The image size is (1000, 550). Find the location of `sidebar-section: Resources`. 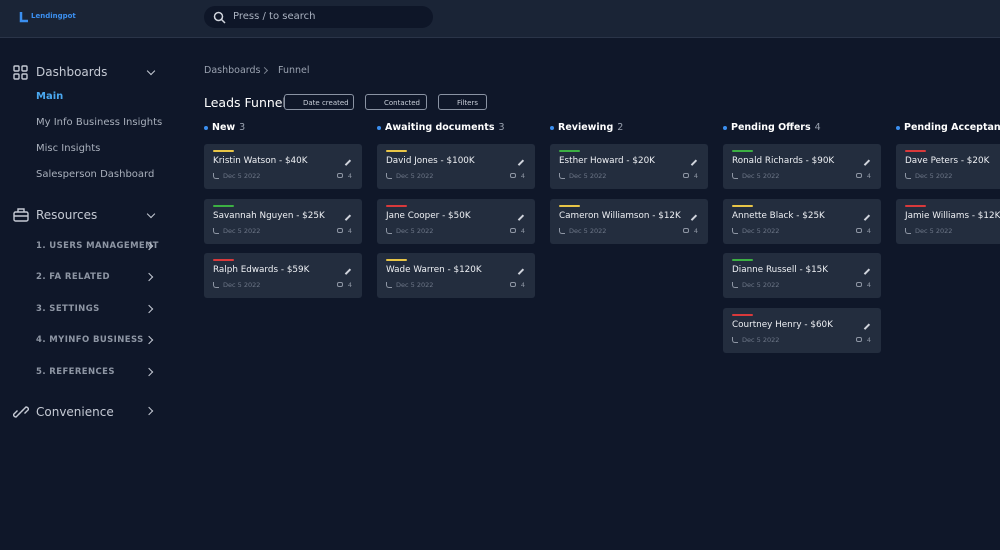

sidebar-section: Resources is located at coordinates (67, 215).